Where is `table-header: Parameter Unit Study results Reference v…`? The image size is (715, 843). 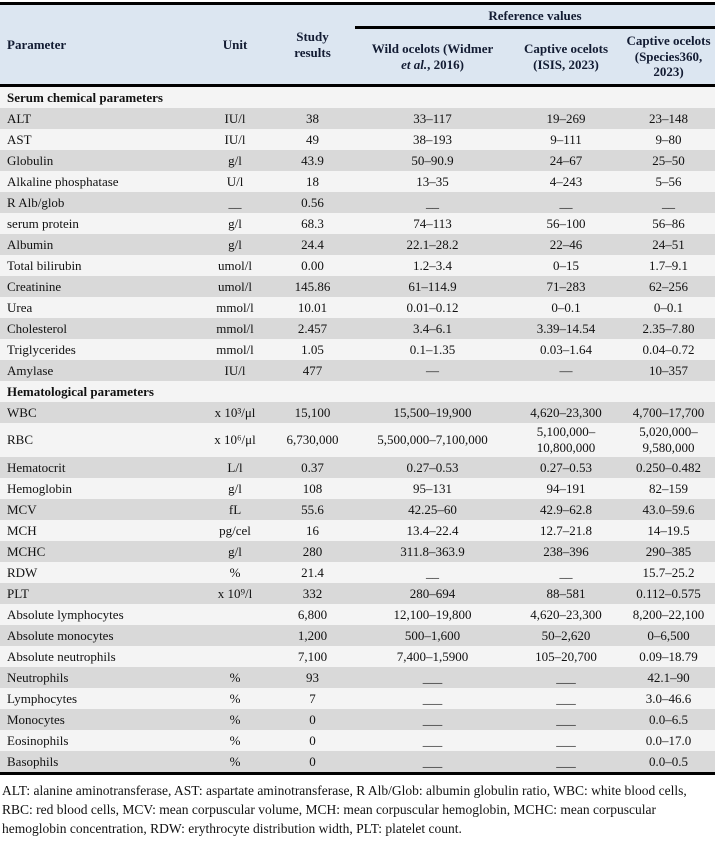 table-header: Parameter Unit Study results Reference v… is located at coordinates (357, 45).